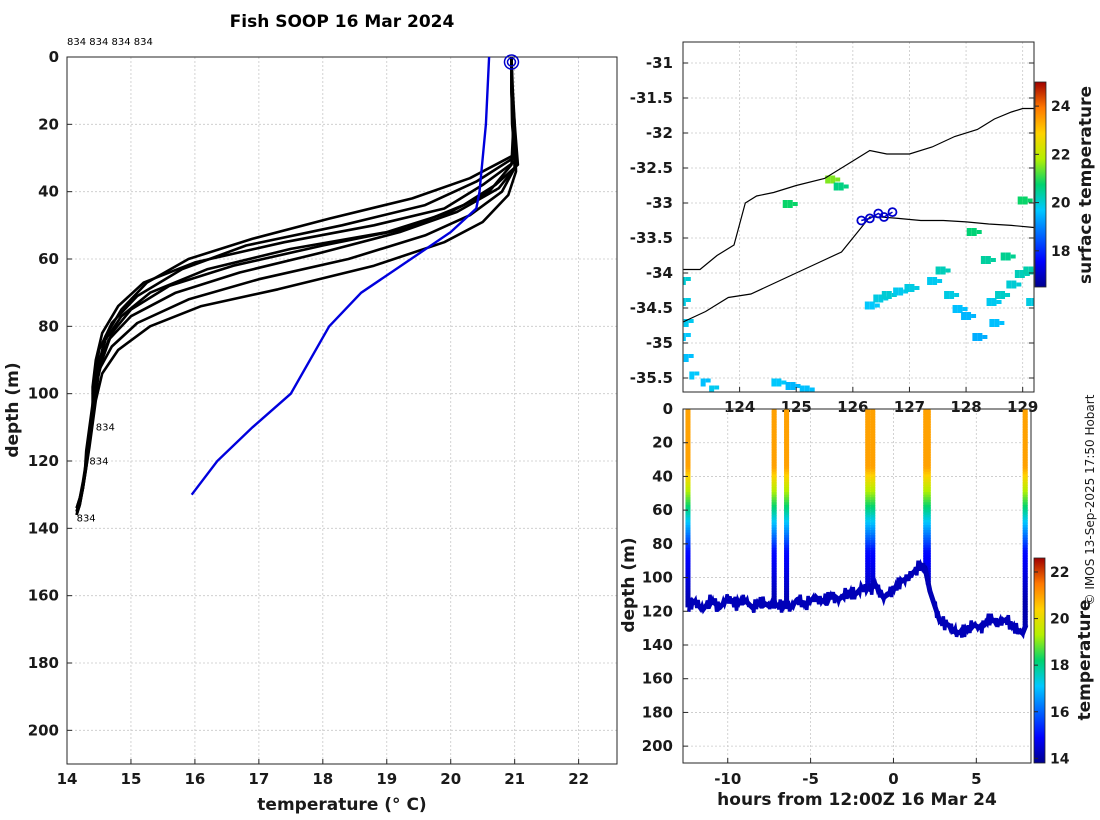 Image resolution: width=1100 pixels, height=820 pixels. Describe the element at coordinates (662, 544) in the screenshot. I see `timeseries-y-tick-label: 80` at that location.